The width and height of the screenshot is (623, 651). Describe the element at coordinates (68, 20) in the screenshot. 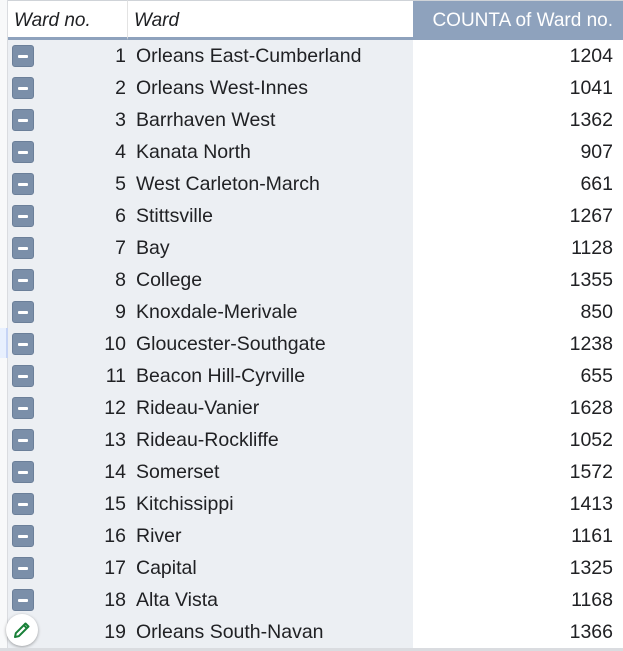

I see `header-ward-no: Ward no.` at that location.